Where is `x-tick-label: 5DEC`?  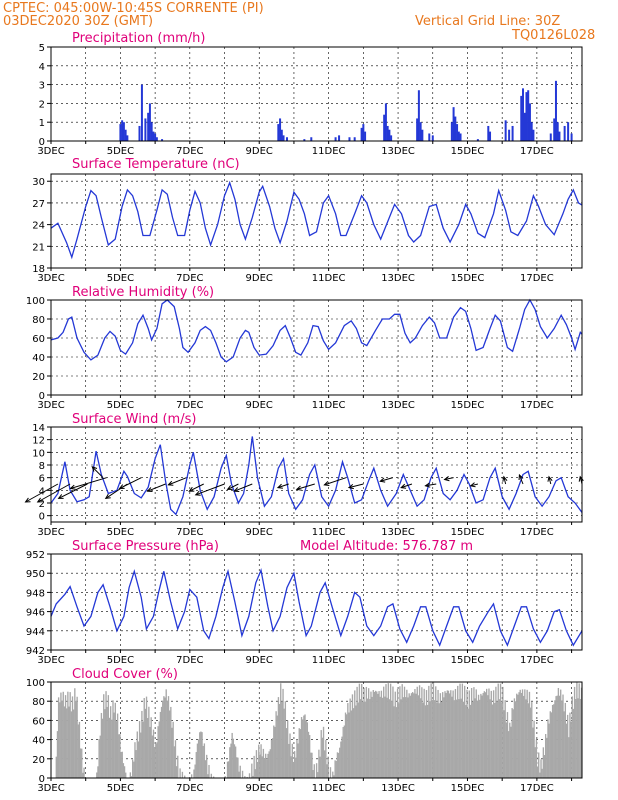 x-tick-label: 5DEC is located at coordinates (120, 151).